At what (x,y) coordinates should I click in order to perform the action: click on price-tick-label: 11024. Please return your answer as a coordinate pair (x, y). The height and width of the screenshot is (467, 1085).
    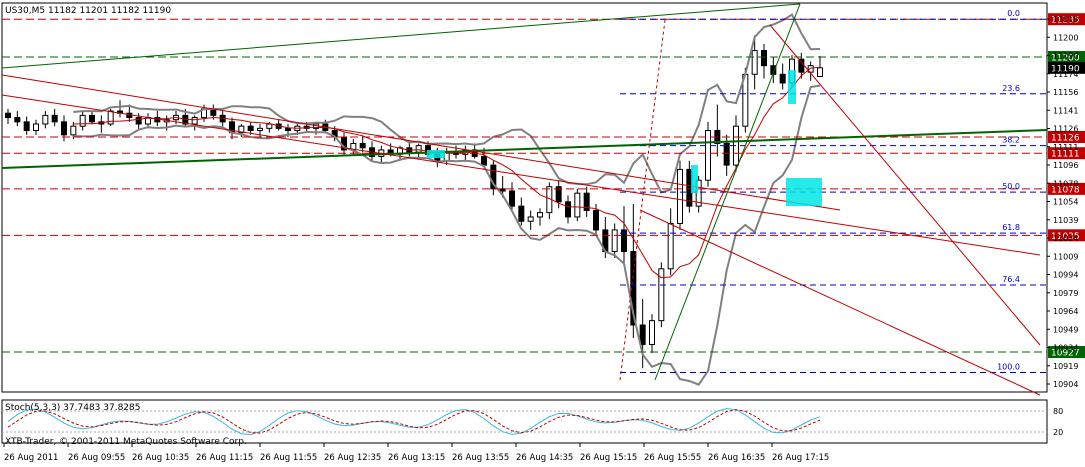
    Looking at the image, I should click on (1065, 238).